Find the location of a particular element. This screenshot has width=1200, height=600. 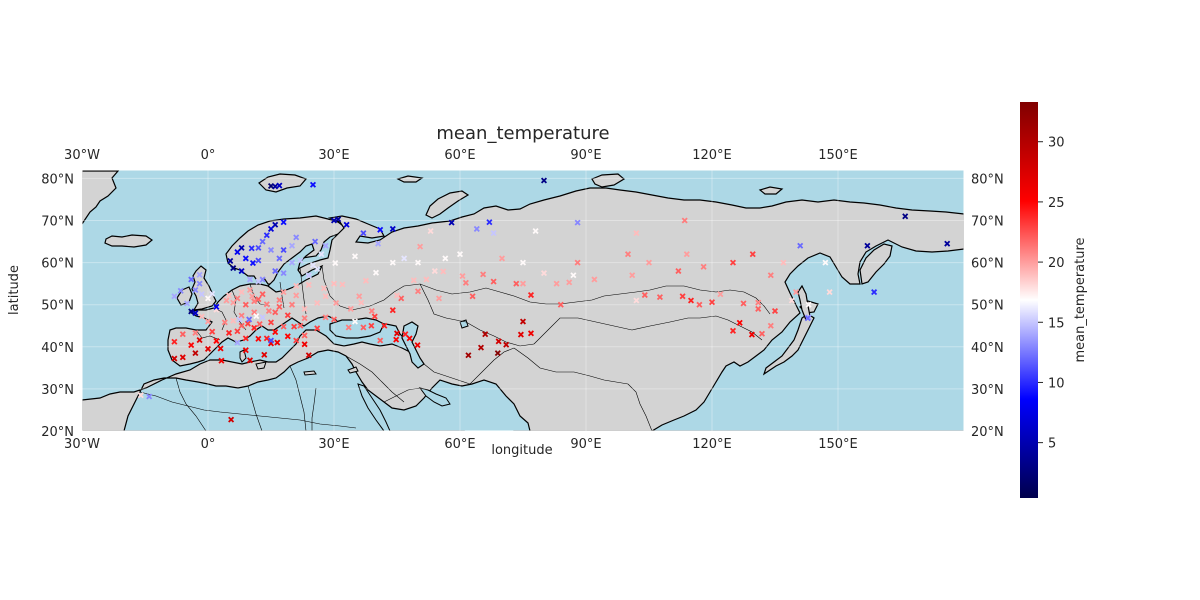

kamchatka is located at coordinates (876, 264).